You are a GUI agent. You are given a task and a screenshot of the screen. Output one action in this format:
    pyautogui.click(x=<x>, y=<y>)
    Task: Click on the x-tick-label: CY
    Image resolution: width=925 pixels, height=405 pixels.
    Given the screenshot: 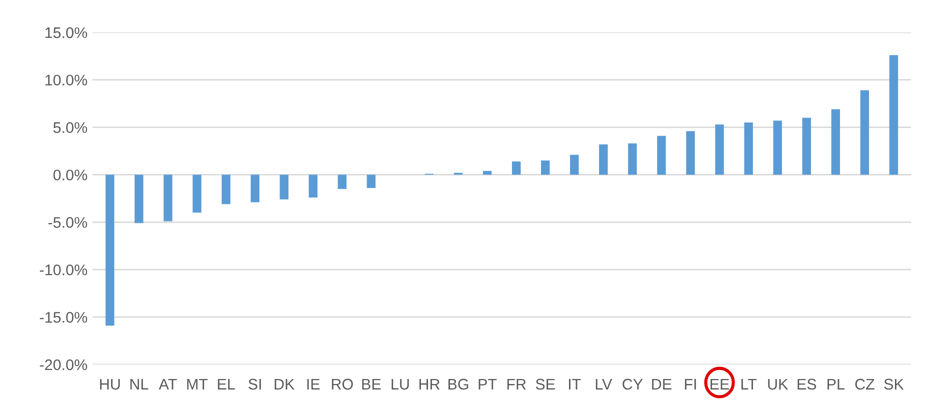 What is the action you would take?
    pyautogui.click(x=632, y=384)
    